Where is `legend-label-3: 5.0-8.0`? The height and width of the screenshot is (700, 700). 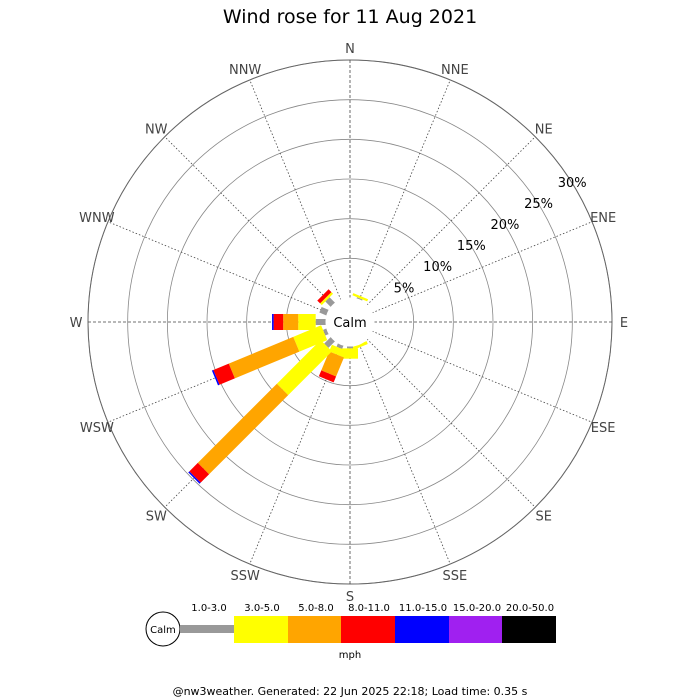
legend-label-3: 5.0-8.0 is located at coordinates (315, 608).